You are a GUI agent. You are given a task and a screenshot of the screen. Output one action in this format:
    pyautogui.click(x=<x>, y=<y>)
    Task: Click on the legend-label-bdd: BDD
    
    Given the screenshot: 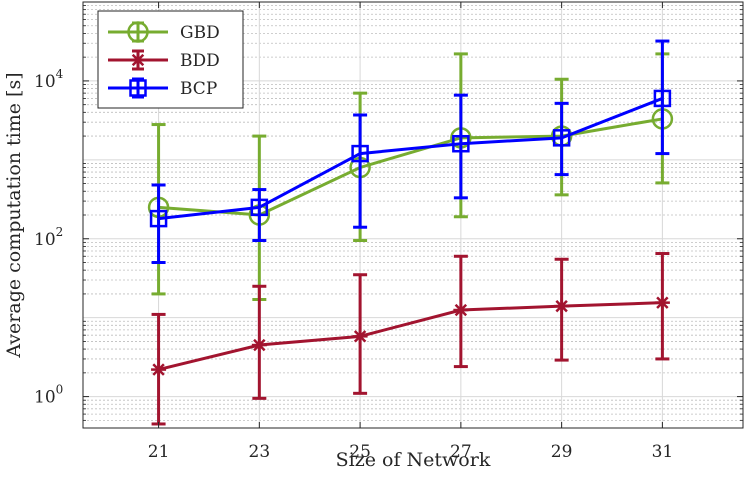 What is the action you would take?
    pyautogui.click(x=200, y=61)
    